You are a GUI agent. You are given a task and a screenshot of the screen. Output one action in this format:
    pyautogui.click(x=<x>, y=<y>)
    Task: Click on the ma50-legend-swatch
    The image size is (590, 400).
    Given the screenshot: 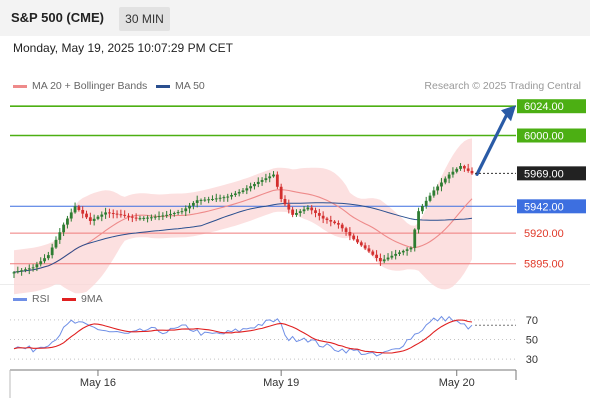 What is the action you would take?
    pyautogui.click(x=163, y=86)
    